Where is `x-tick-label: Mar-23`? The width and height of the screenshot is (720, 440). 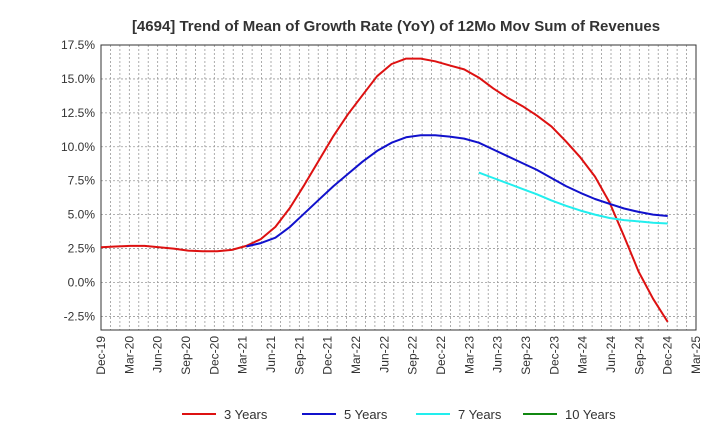 x-tick-label: Mar-23 is located at coordinates (469, 355).